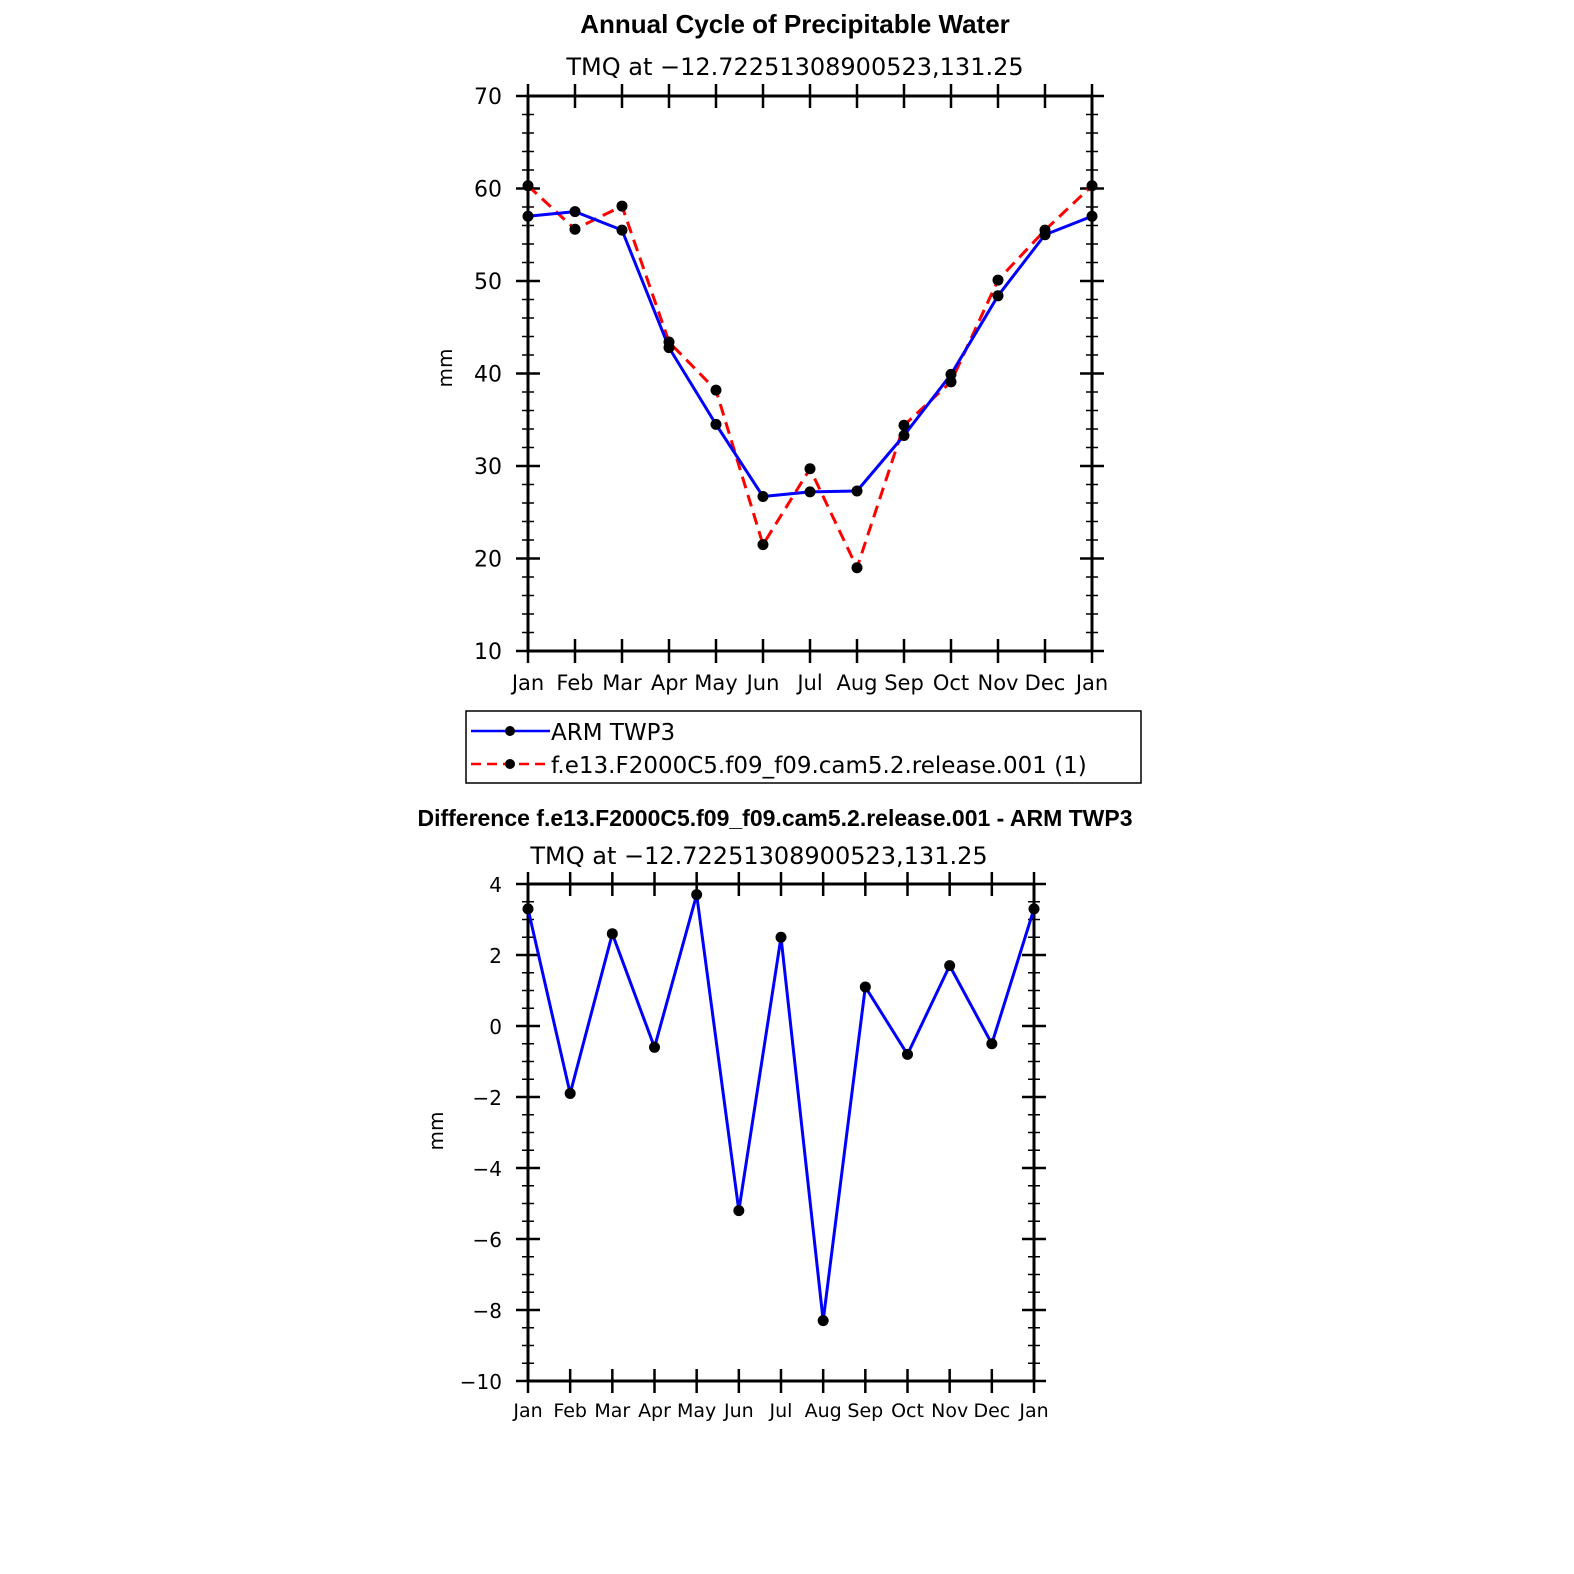  What do you see at coordinates (495, 956) in the screenshot?
I see `y-tick-label: 2` at bounding box center [495, 956].